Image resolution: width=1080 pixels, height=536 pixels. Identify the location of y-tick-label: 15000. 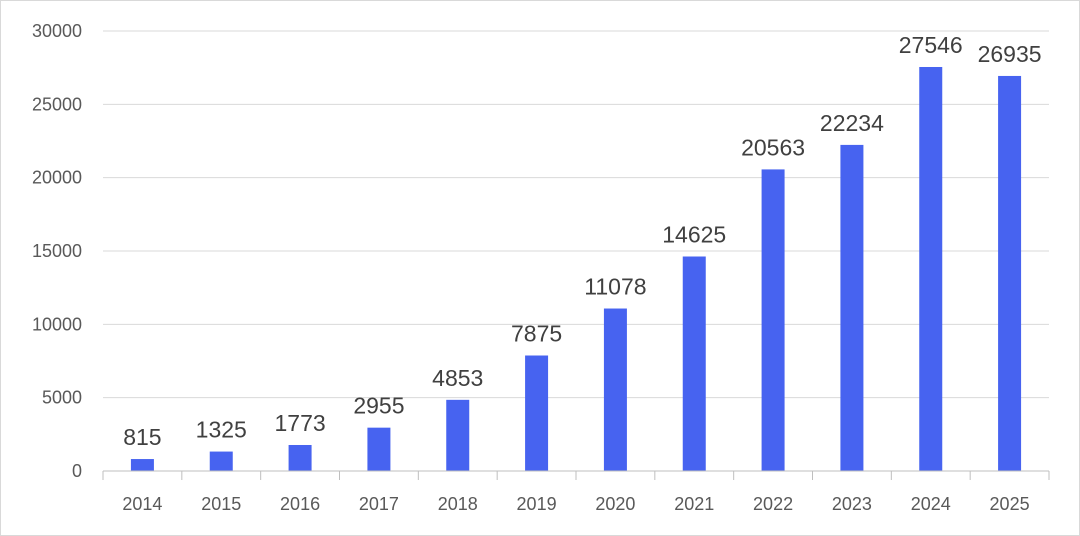
(57, 251).